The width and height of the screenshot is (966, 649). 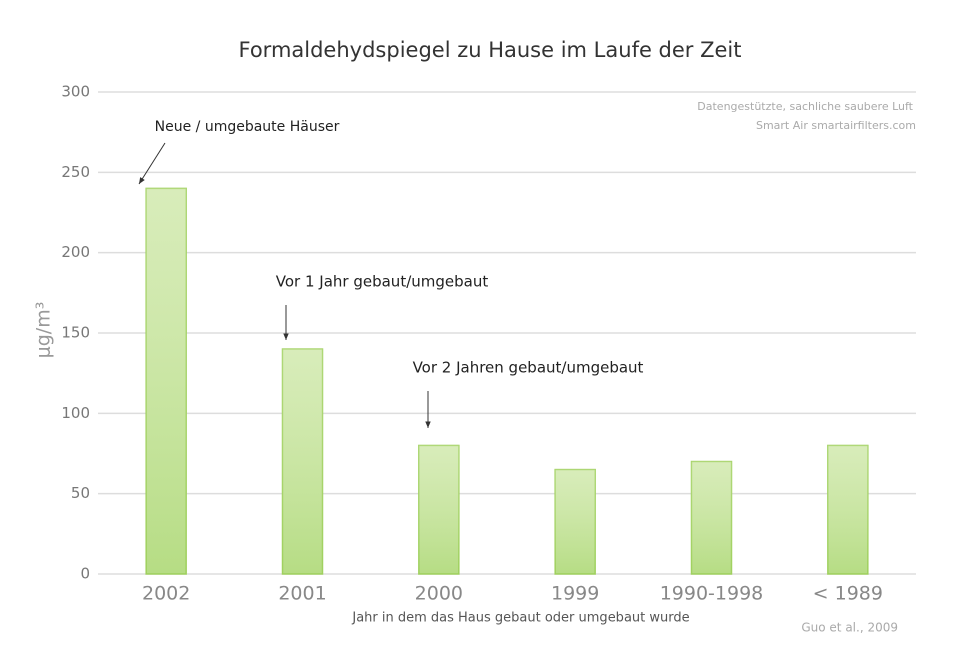 I want to click on x-tick-label: < 1989, so click(x=848, y=594).